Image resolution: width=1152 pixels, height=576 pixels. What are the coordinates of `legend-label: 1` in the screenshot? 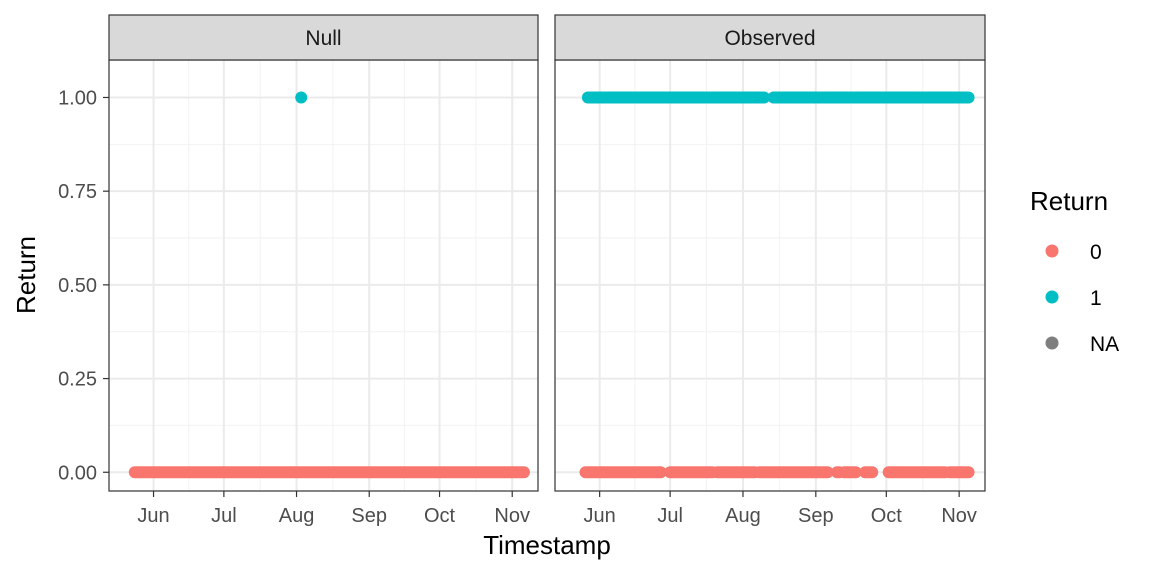 It's located at (1096, 298).